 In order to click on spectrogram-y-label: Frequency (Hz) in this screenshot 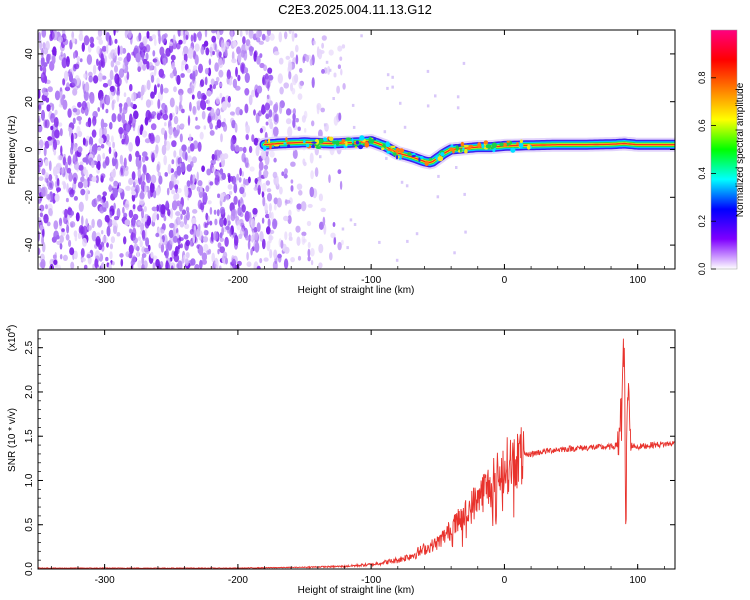, I will do `click(12, 150)`.